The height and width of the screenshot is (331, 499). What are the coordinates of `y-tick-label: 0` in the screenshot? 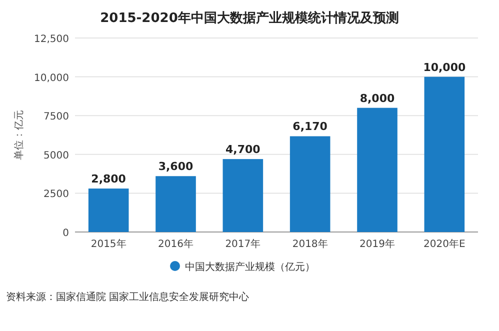 It's located at (65, 233).